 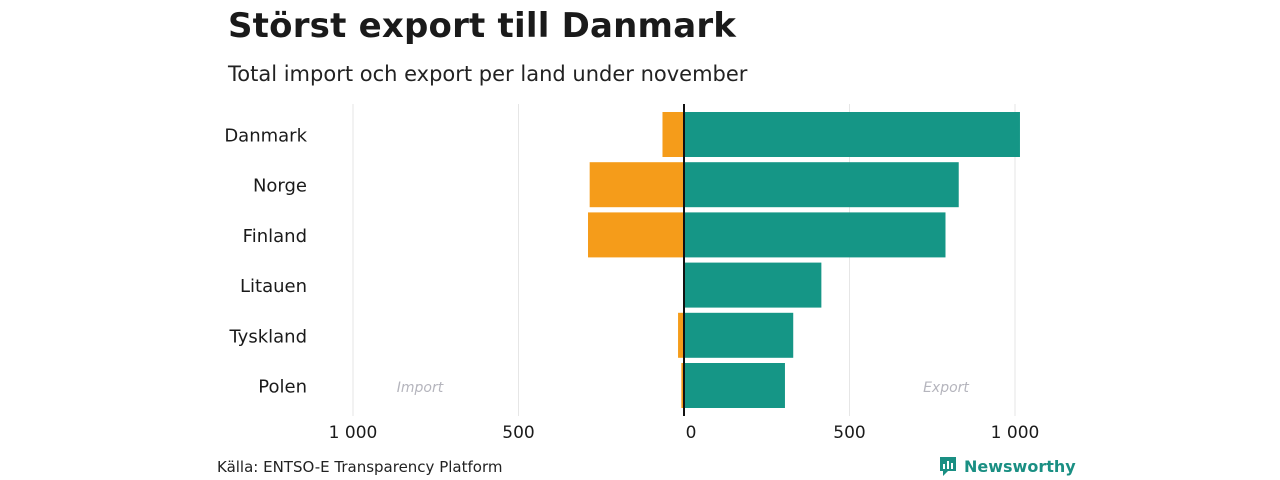 I want to click on x-axis-ticks: 1 000 500 0 500 1 000, so click(x=684, y=433).